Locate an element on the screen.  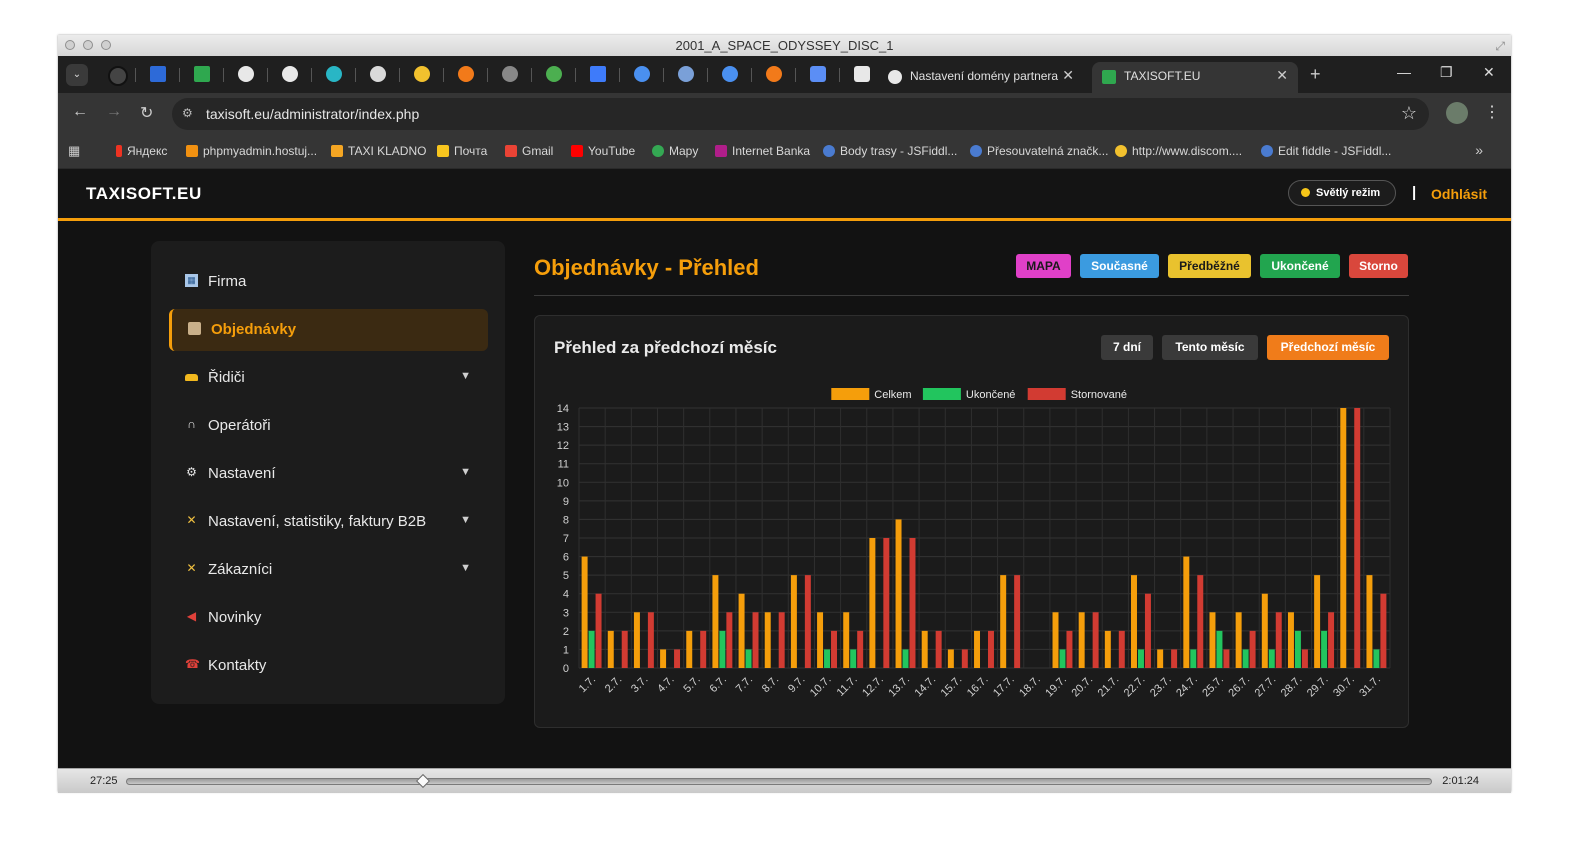
storno-button: Storno is located at coordinates (1378, 266).